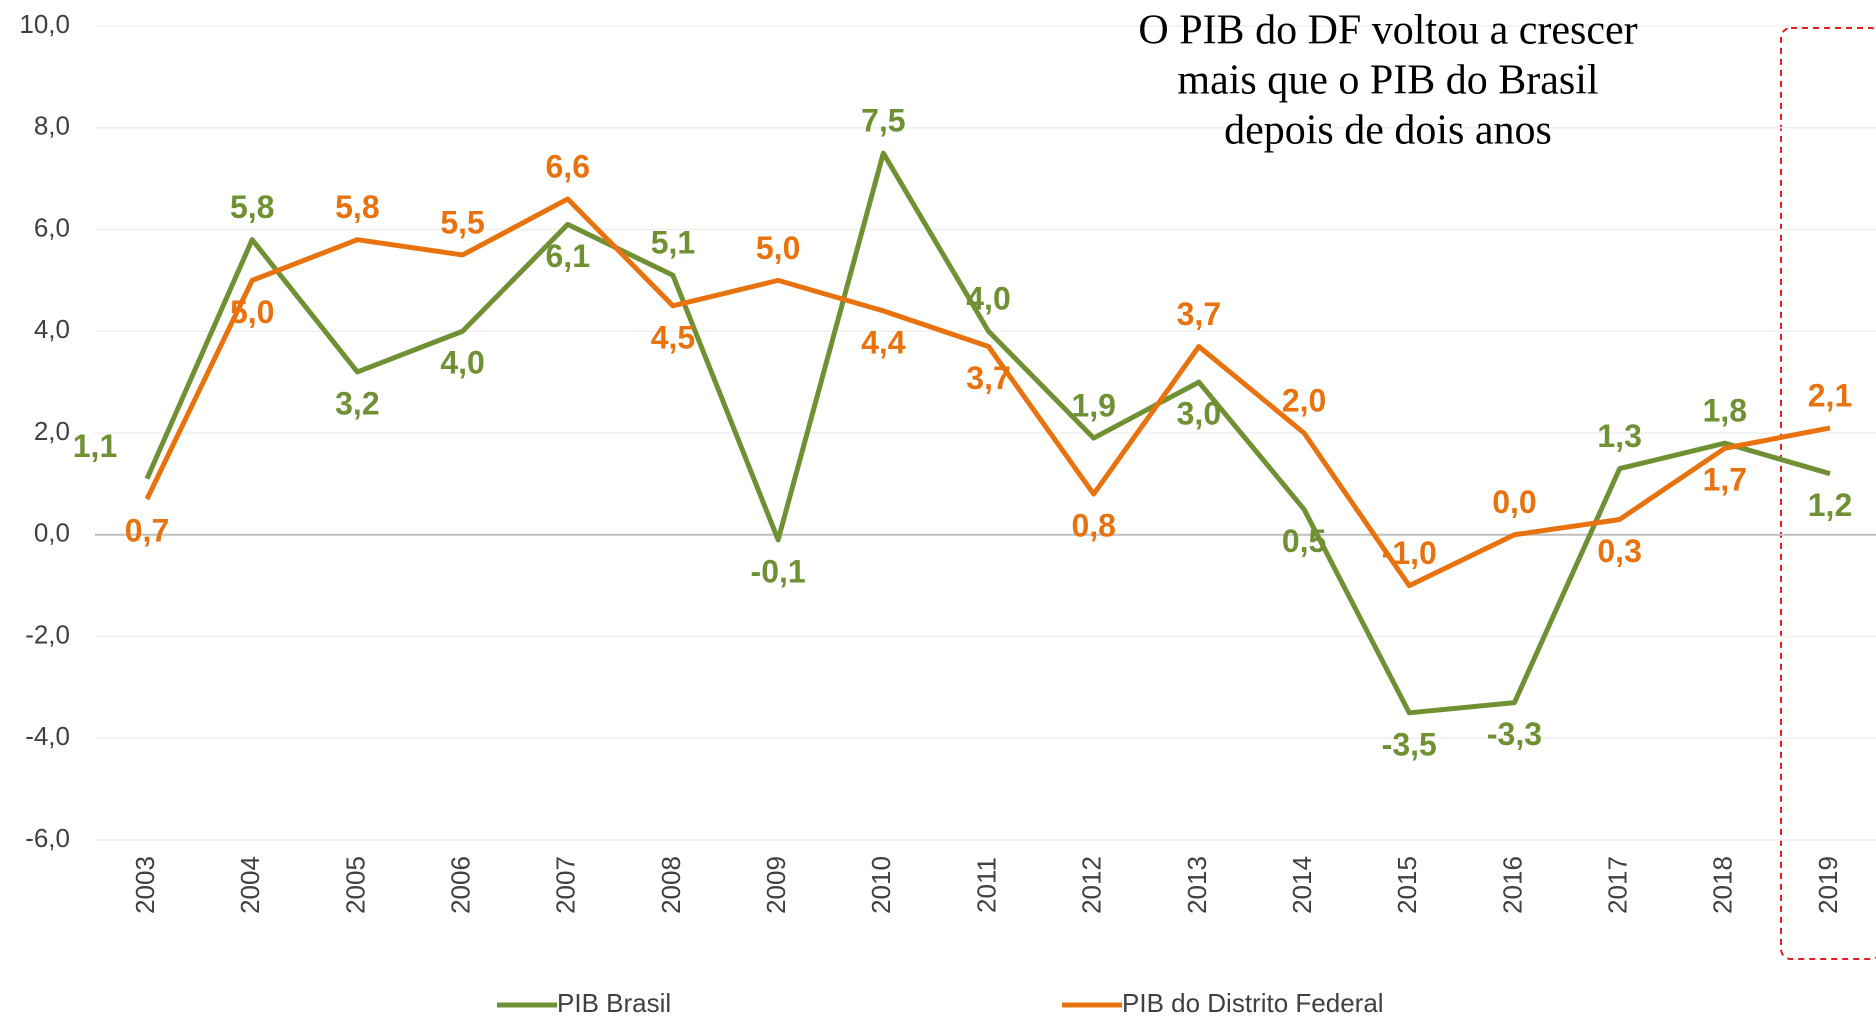 The height and width of the screenshot is (1024, 1876). I want to click on x-tick-label: 2012, so click(1092, 885).